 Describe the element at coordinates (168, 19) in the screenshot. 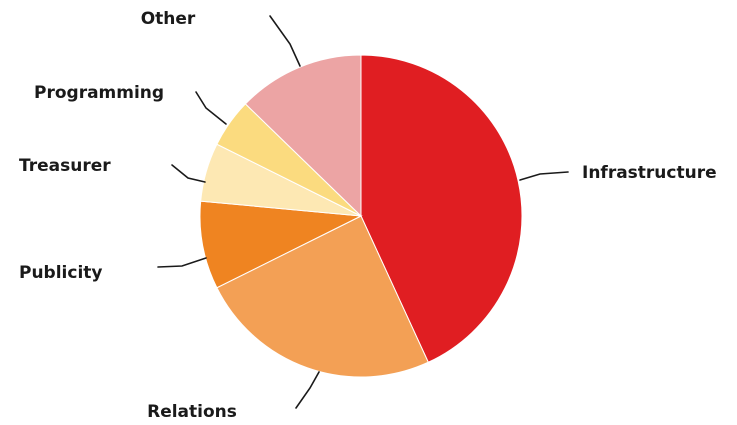

I see `slice-label-other: Other` at that location.